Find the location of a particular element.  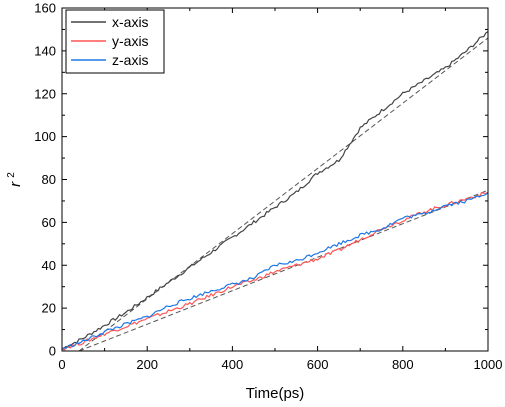

y-tick-label: 120 is located at coordinates (45, 93).